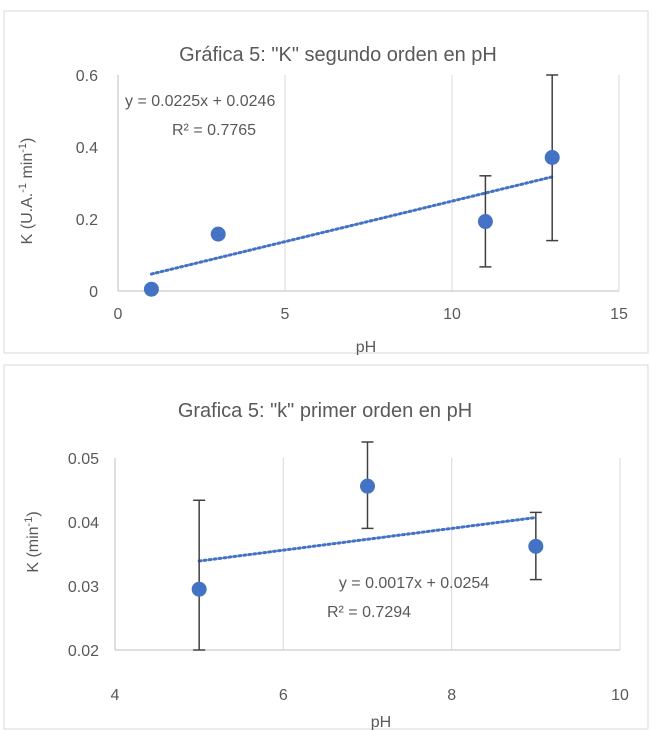 The width and height of the screenshot is (652, 730). I want to click on y-tick-label: 0, so click(93, 292).